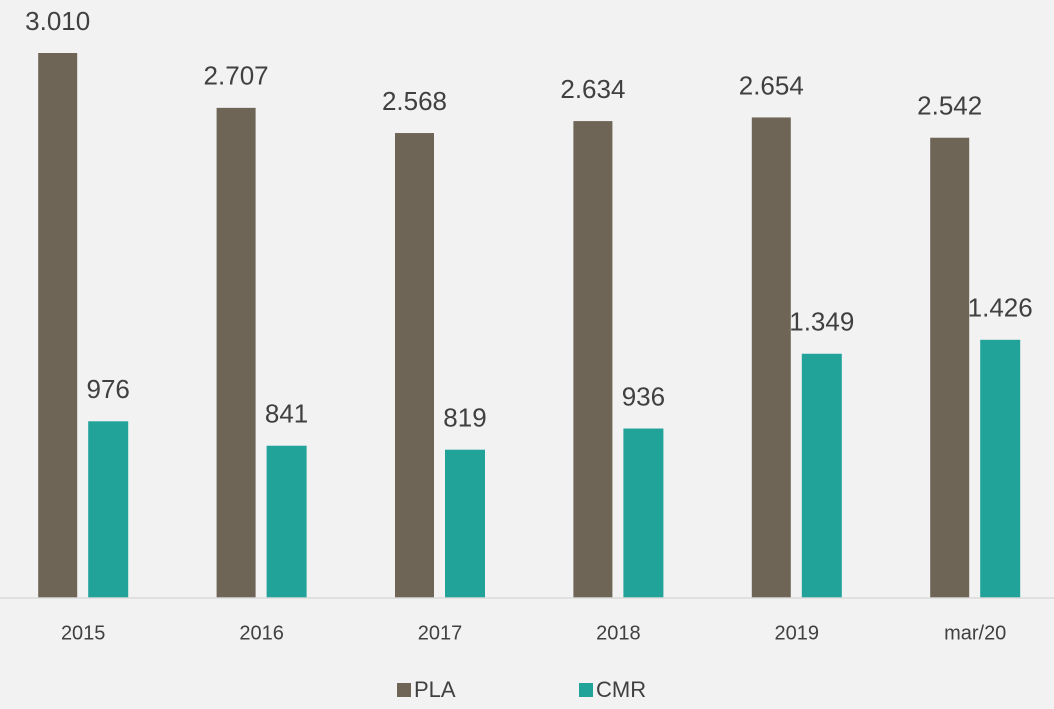 This screenshot has height=709, width=1054. What do you see at coordinates (440, 633) in the screenshot?
I see `x-tick-label: 2017` at bounding box center [440, 633].